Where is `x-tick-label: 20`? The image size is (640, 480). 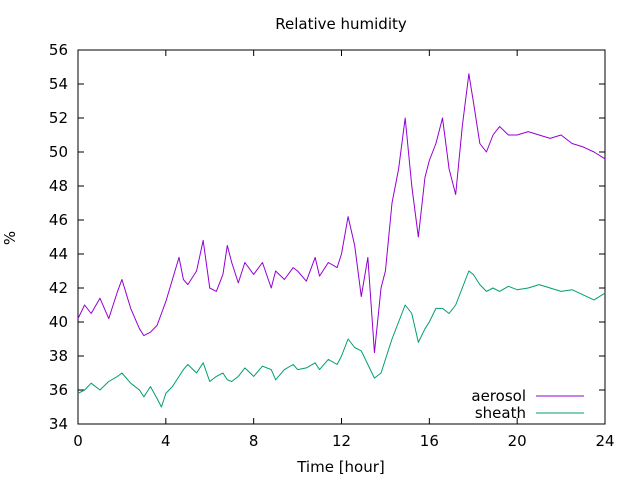 x-tick-label: 20 is located at coordinates (517, 441).